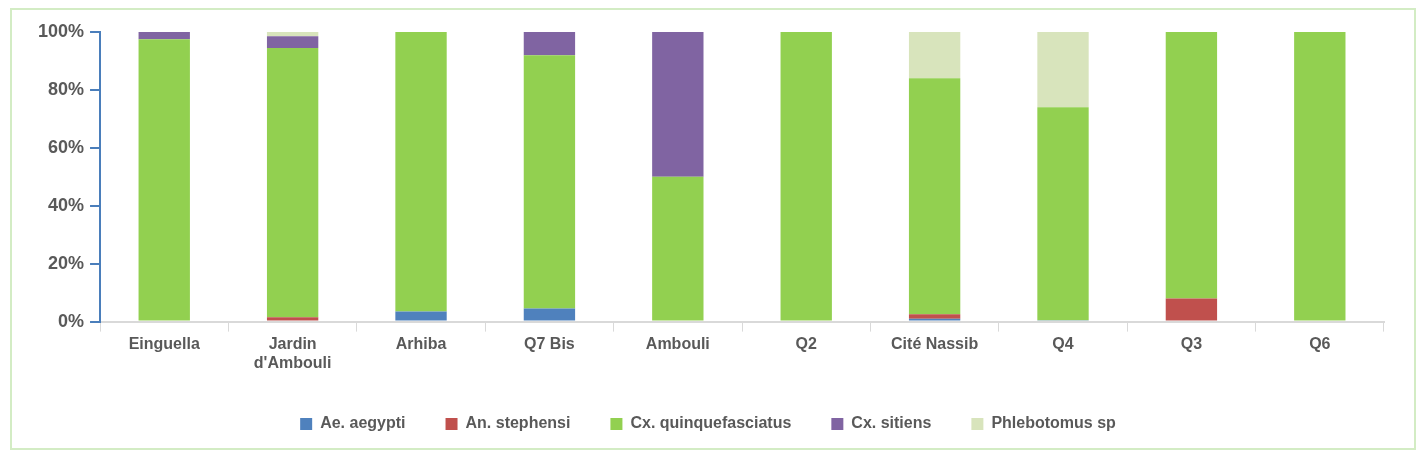 The height and width of the screenshot is (456, 1428). Describe the element at coordinates (164, 343) in the screenshot. I see `x-tick-label: Einguella` at that location.